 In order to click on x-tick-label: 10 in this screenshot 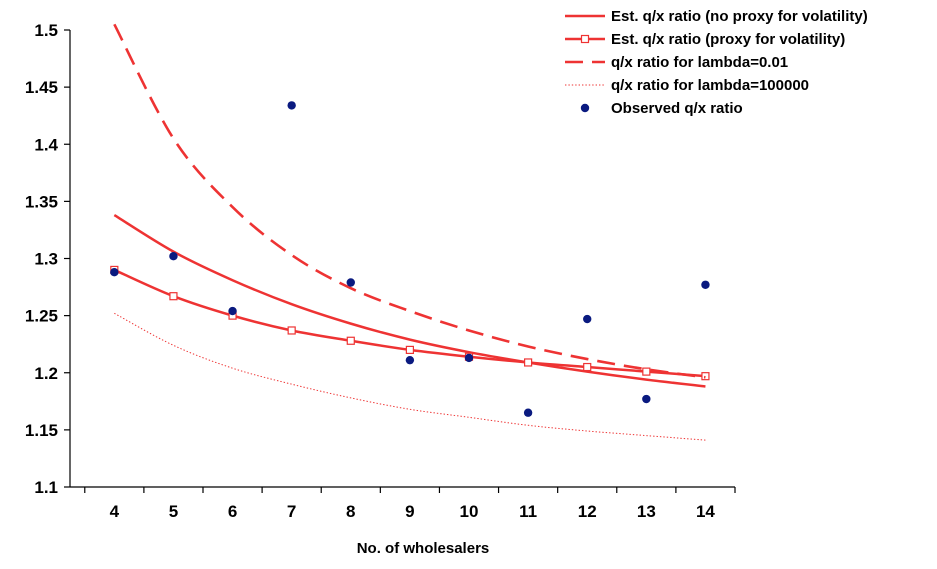, I will do `click(469, 511)`.